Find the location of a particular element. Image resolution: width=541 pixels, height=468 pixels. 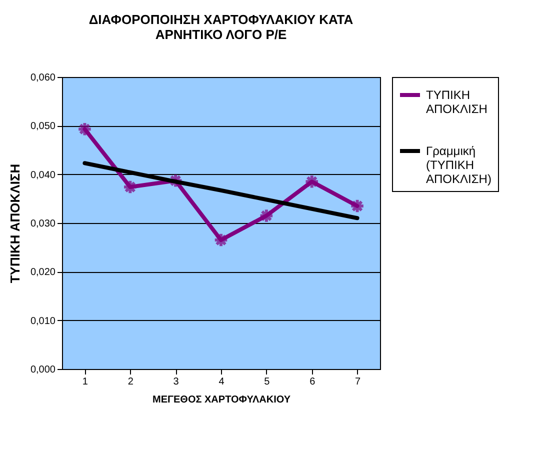

y-tick-label: 0,040 is located at coordinates (43, 175).